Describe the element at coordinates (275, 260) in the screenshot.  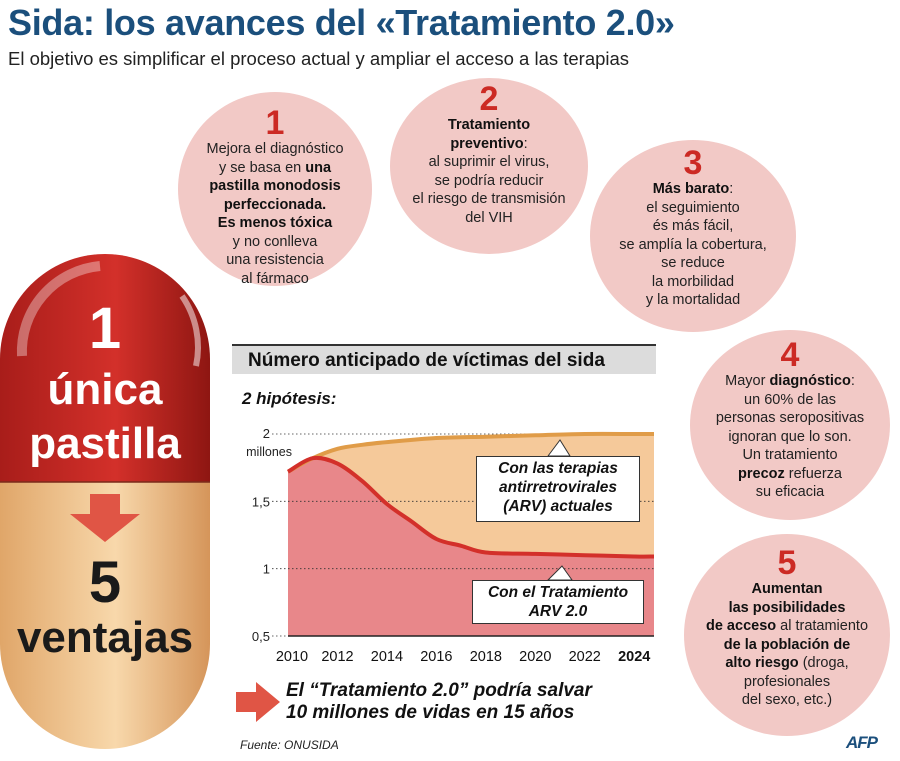
I see `bubble-line: una resistencia` at that location.